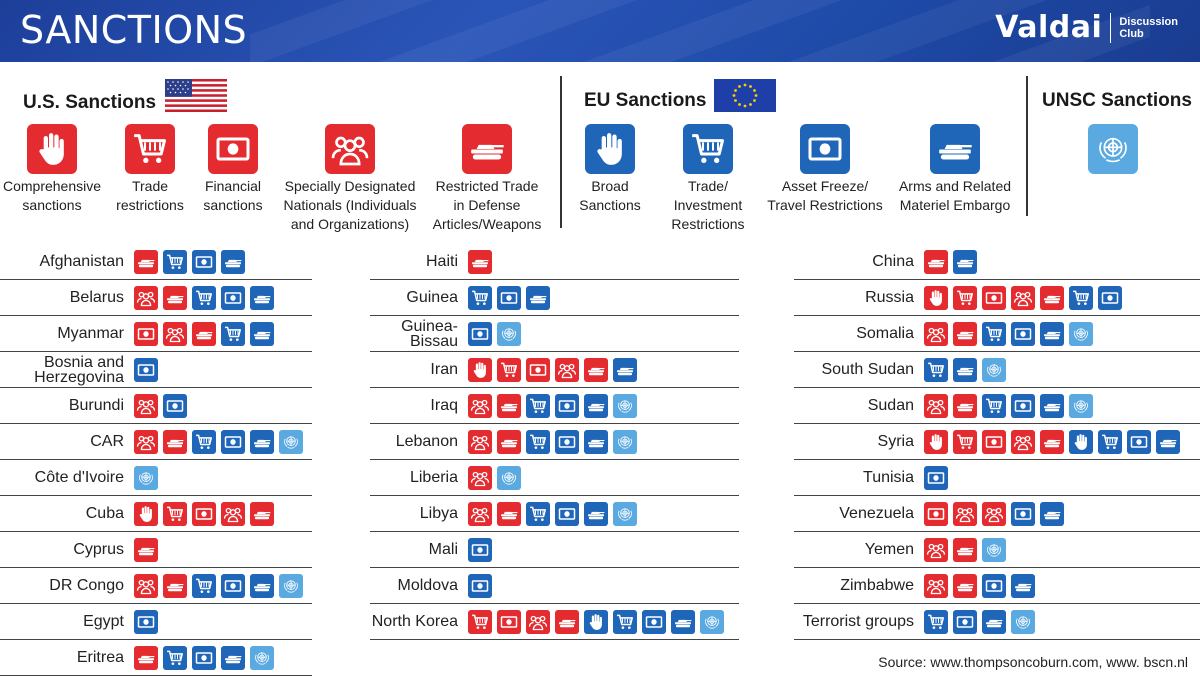 The height and width of the screenshot is (676, 1200). What do you see at coordinates (103, 621) in the screenshot?
I see `country-name: Egypt` at bounding box center [103, 621].